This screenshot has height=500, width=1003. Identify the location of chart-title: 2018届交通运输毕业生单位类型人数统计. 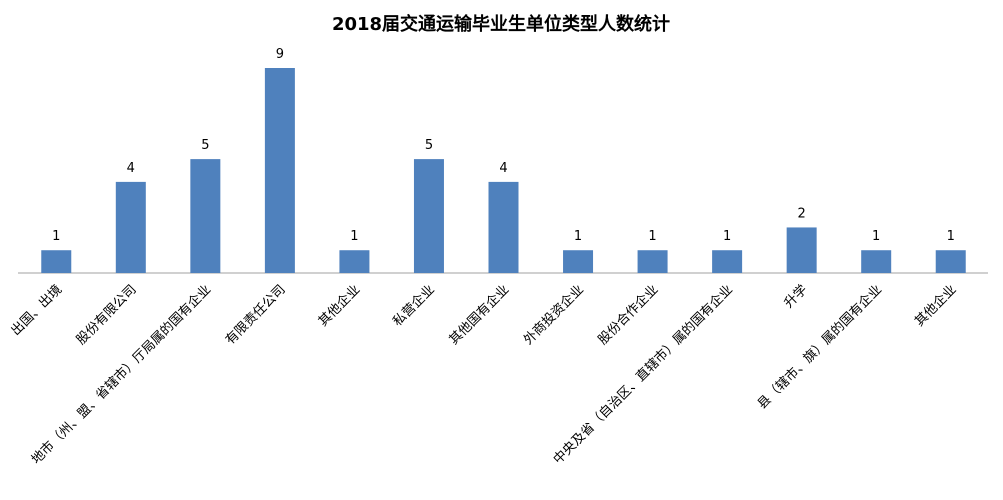
(501, 24).